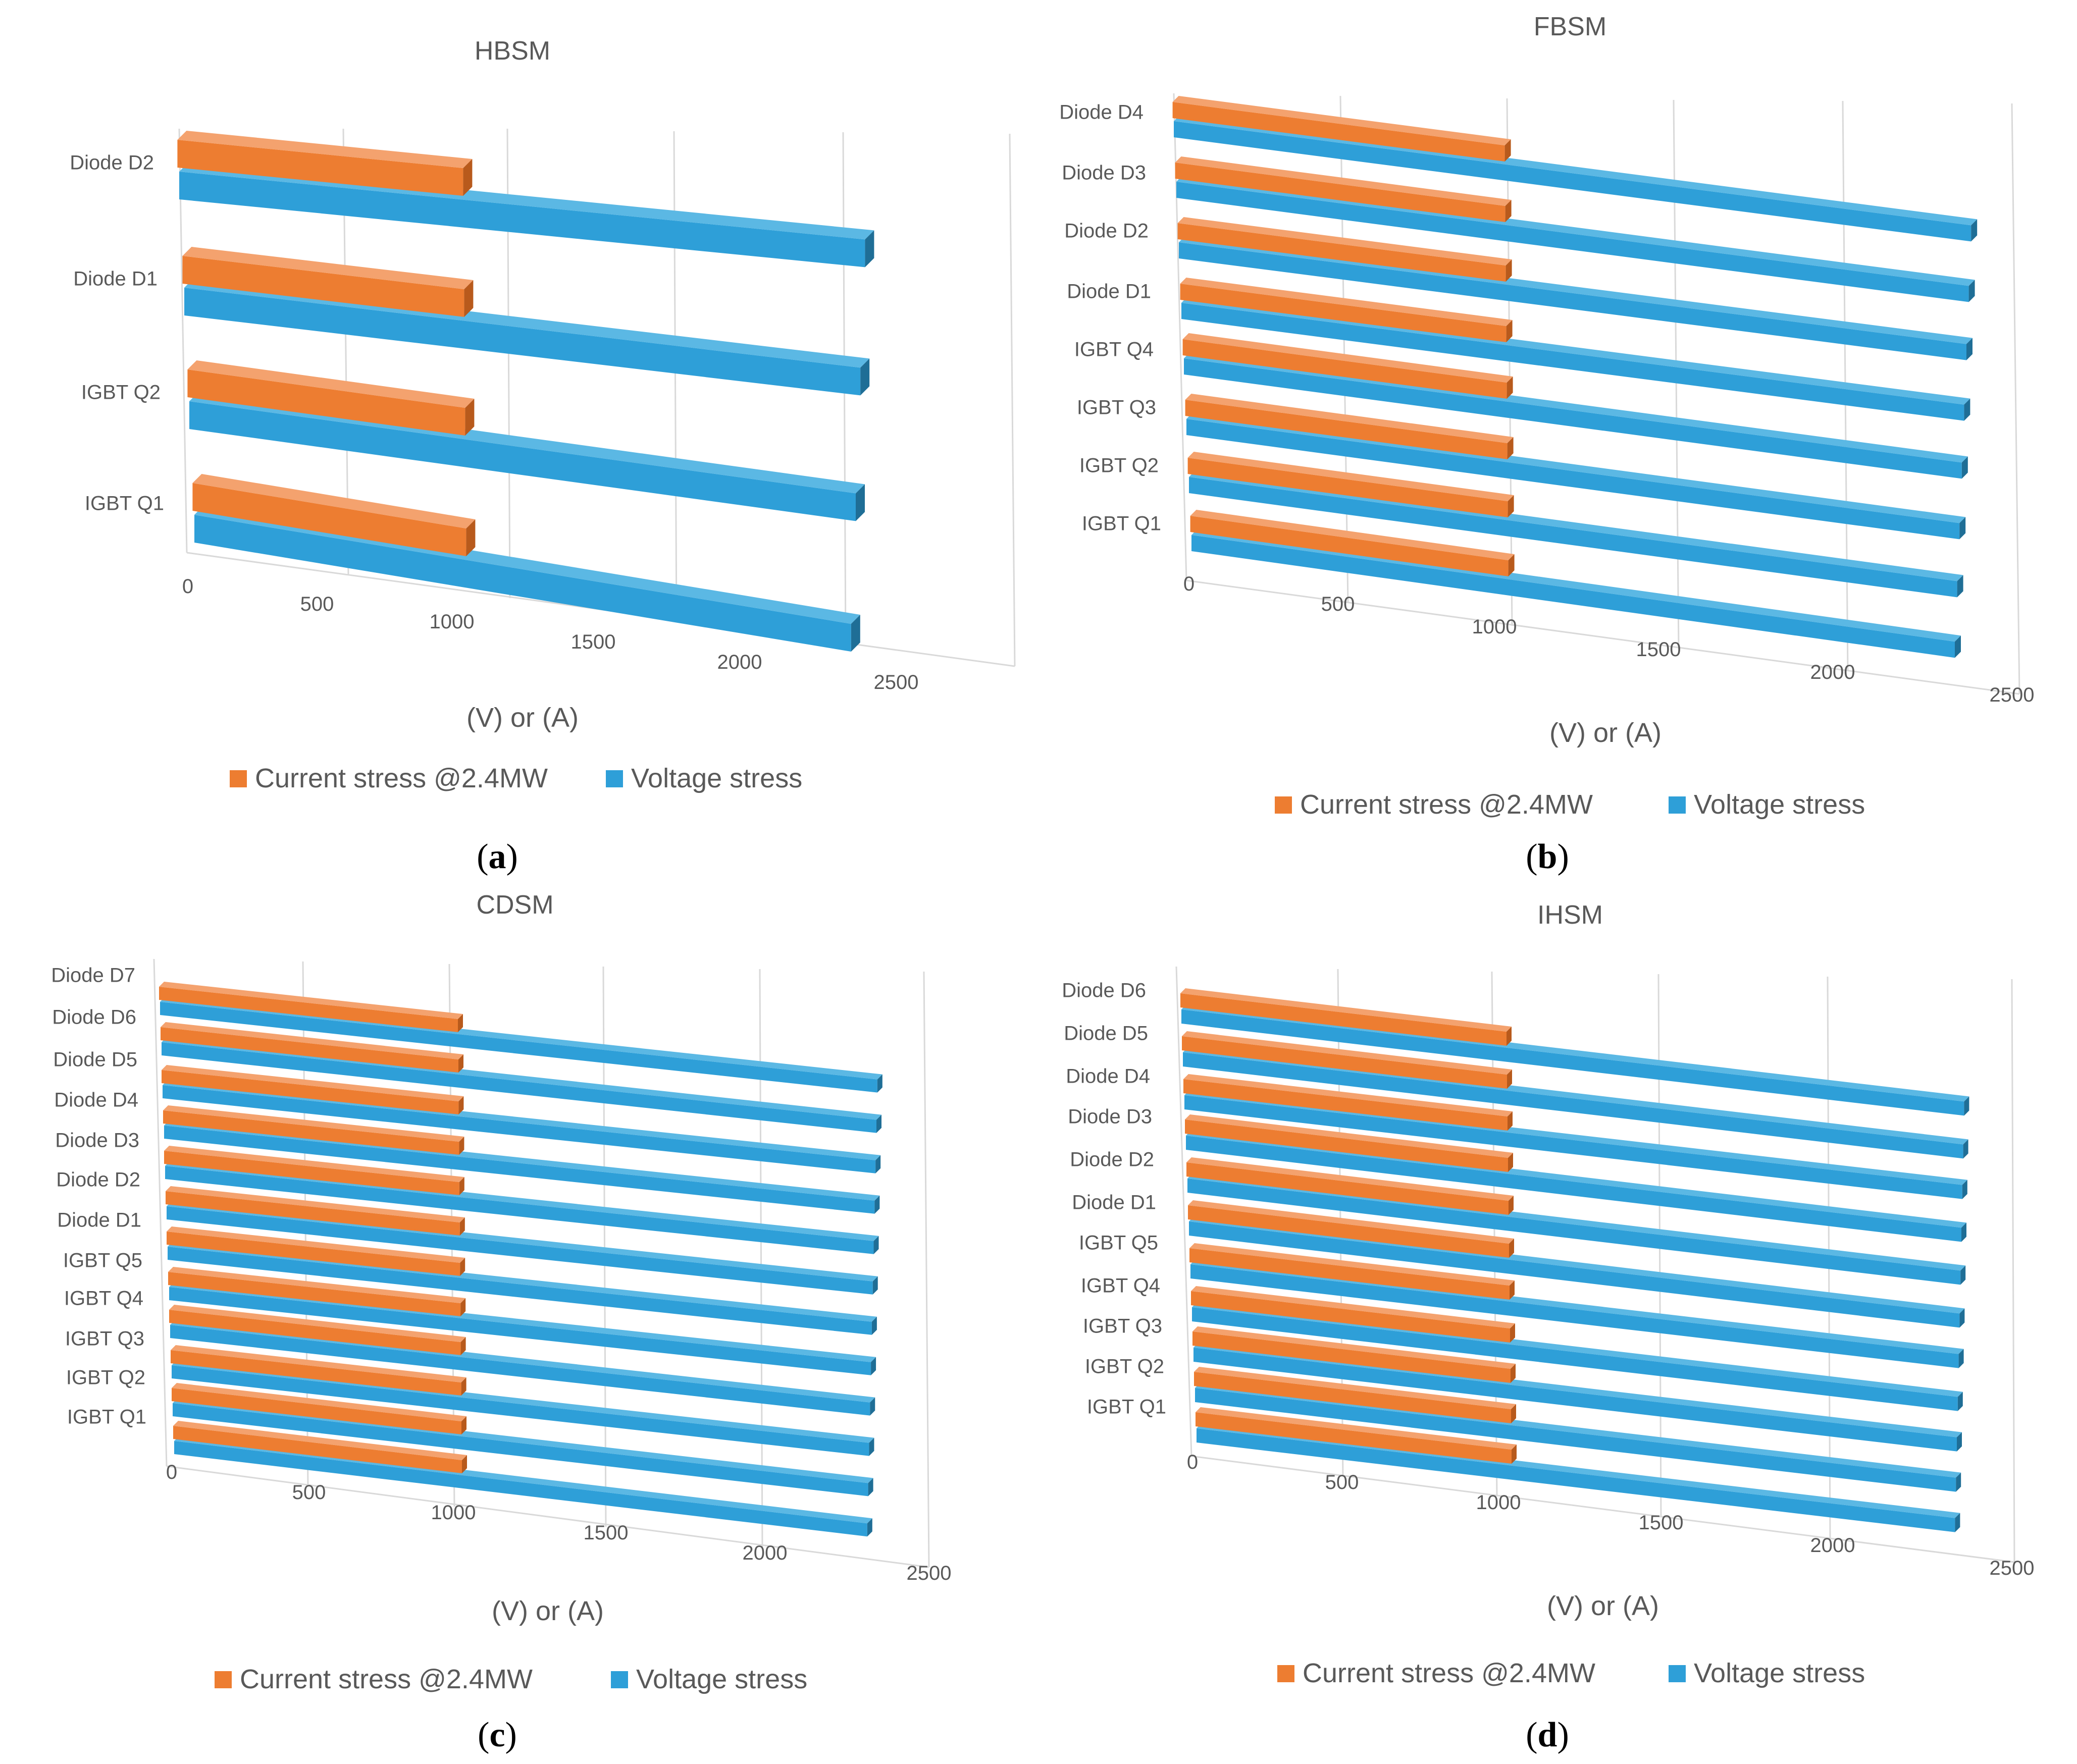  Describe the element at coordinates (526, 216) in the screenshot. I see `bar-voltage-diode-d2` at that location.